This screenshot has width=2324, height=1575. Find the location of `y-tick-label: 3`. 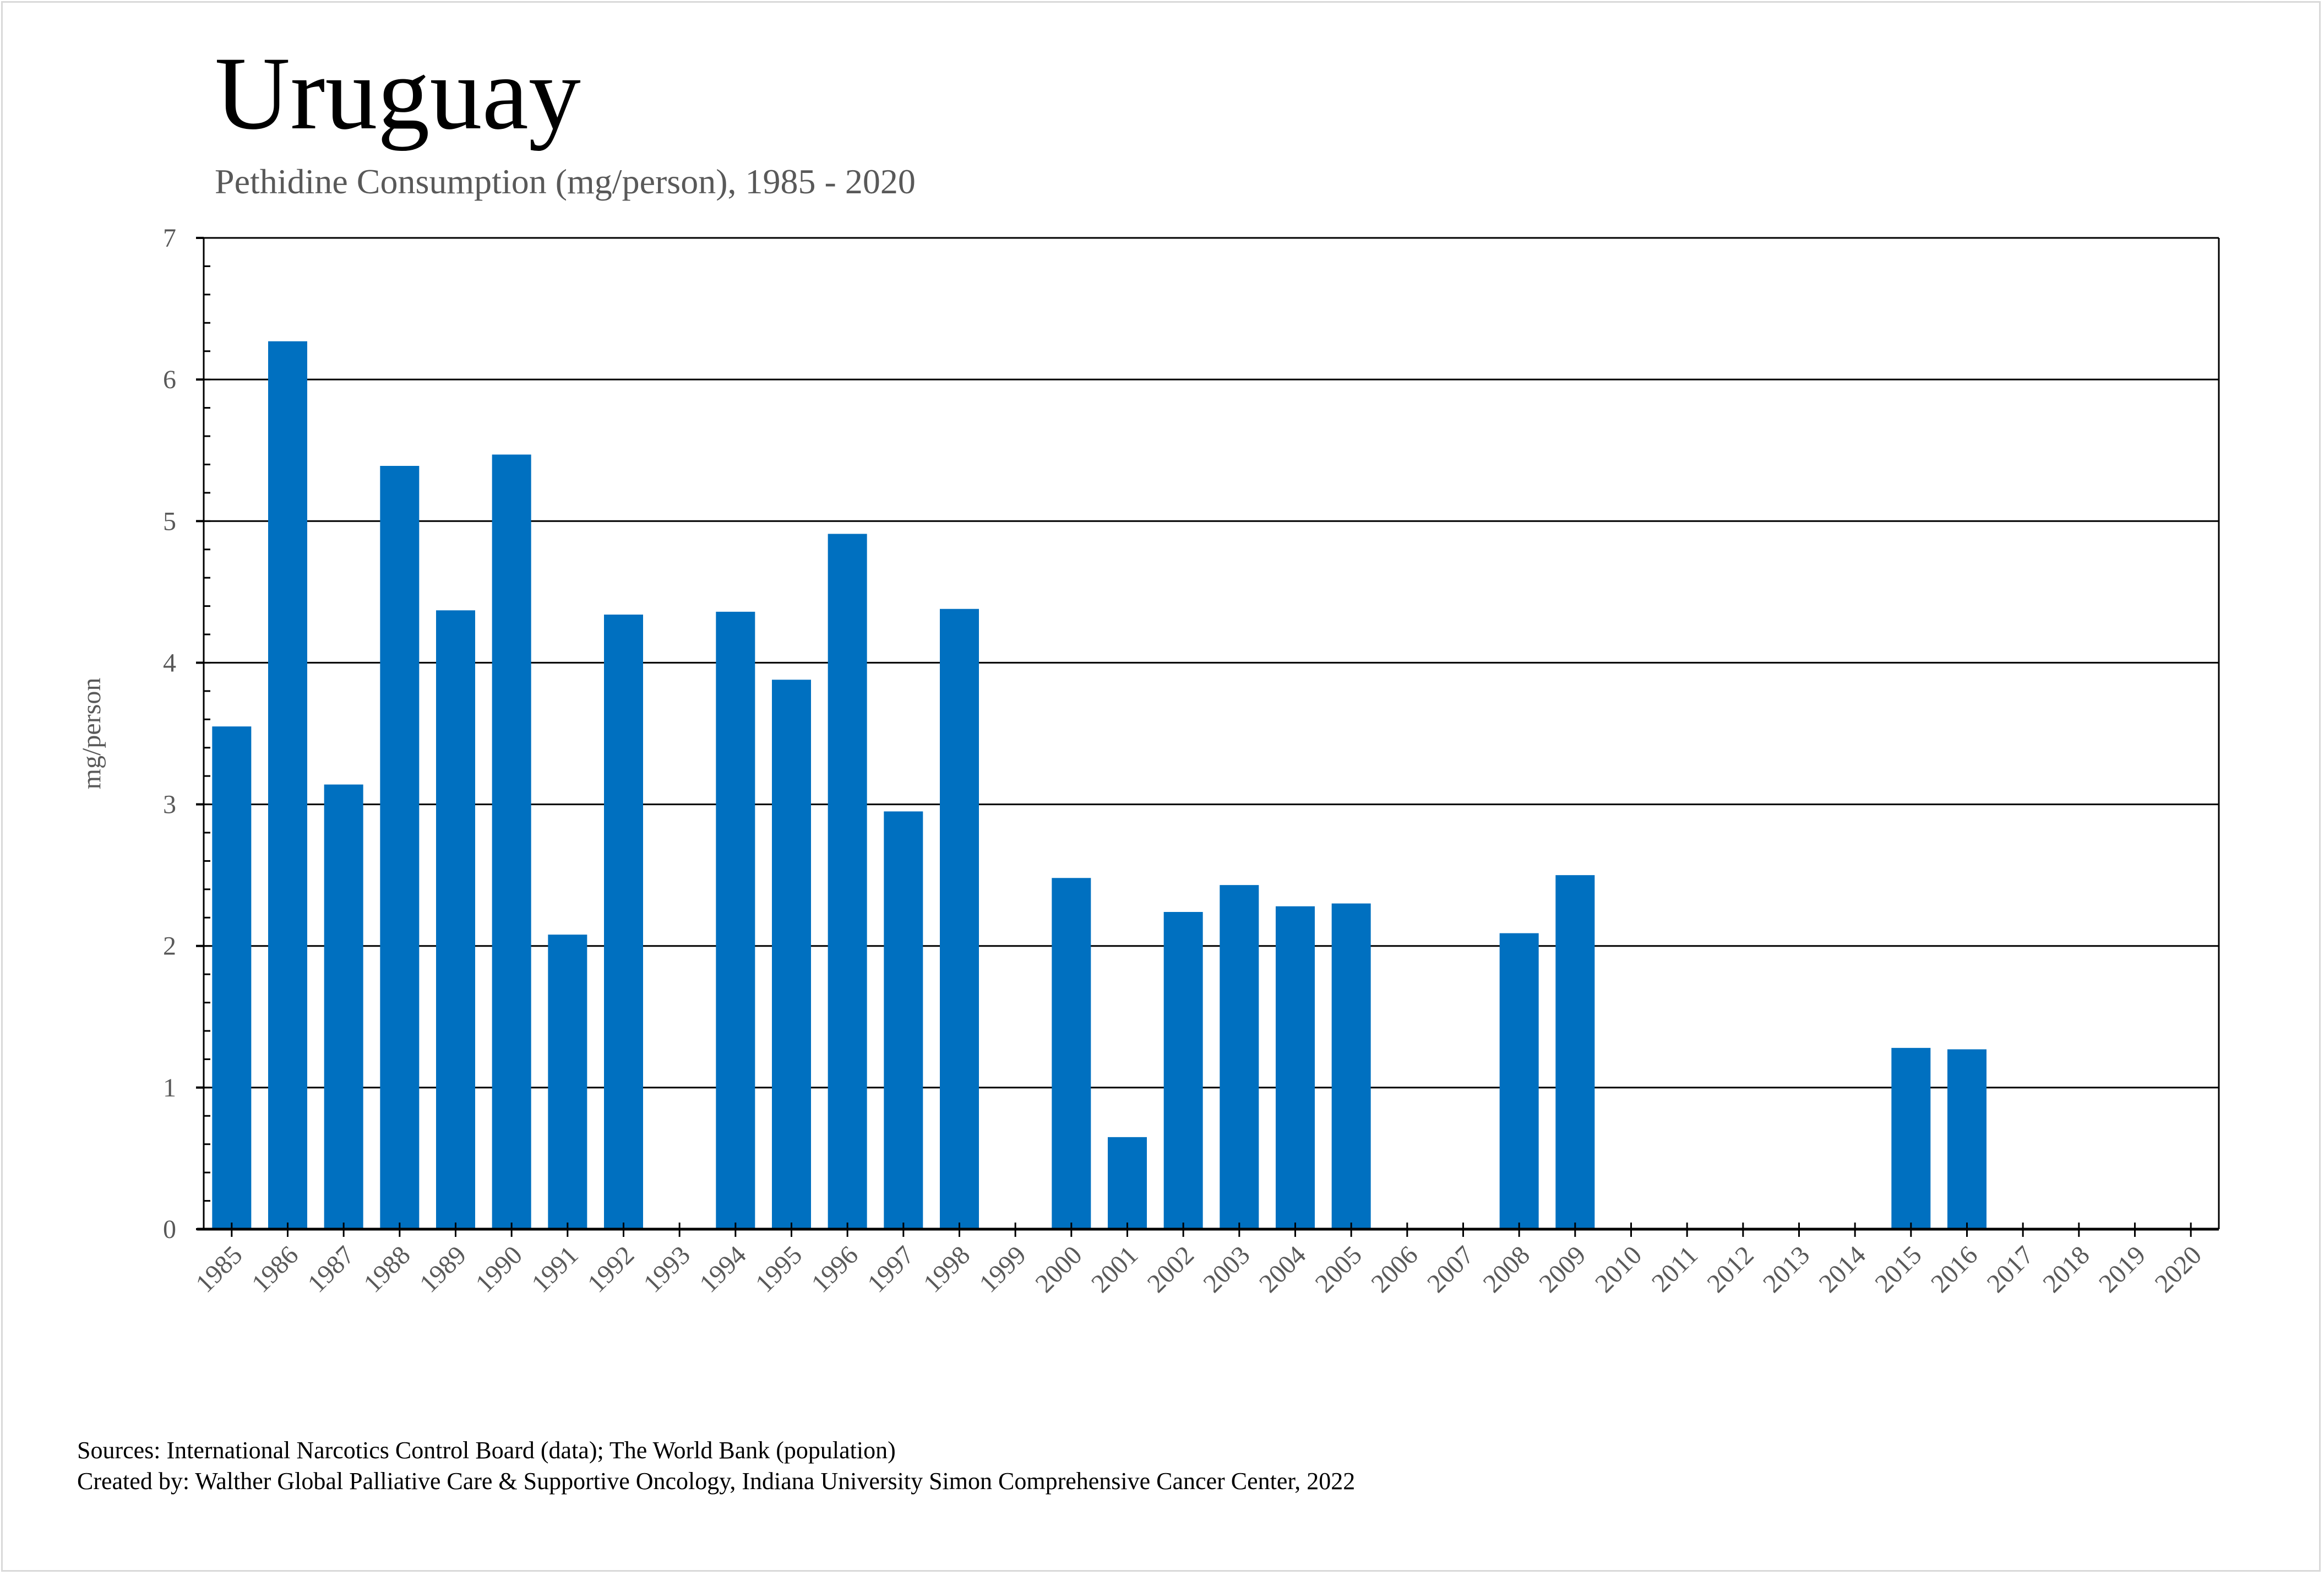

y-tick-label: 3 is located at coordinates (169, 805).